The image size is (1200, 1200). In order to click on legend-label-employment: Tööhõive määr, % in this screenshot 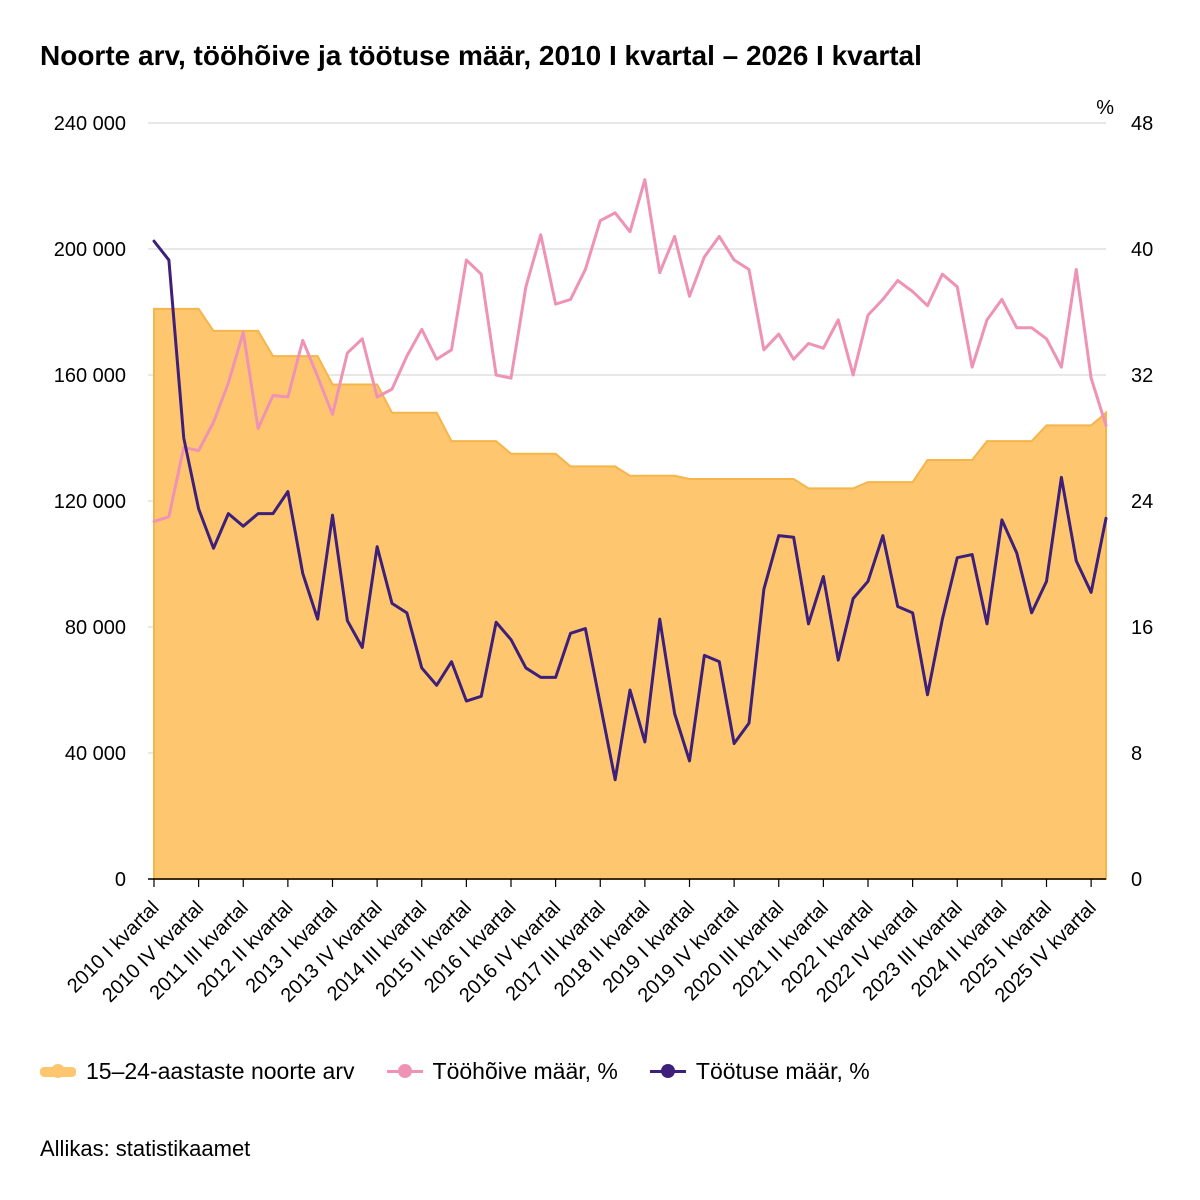, I will do `click(525, 1071)`.